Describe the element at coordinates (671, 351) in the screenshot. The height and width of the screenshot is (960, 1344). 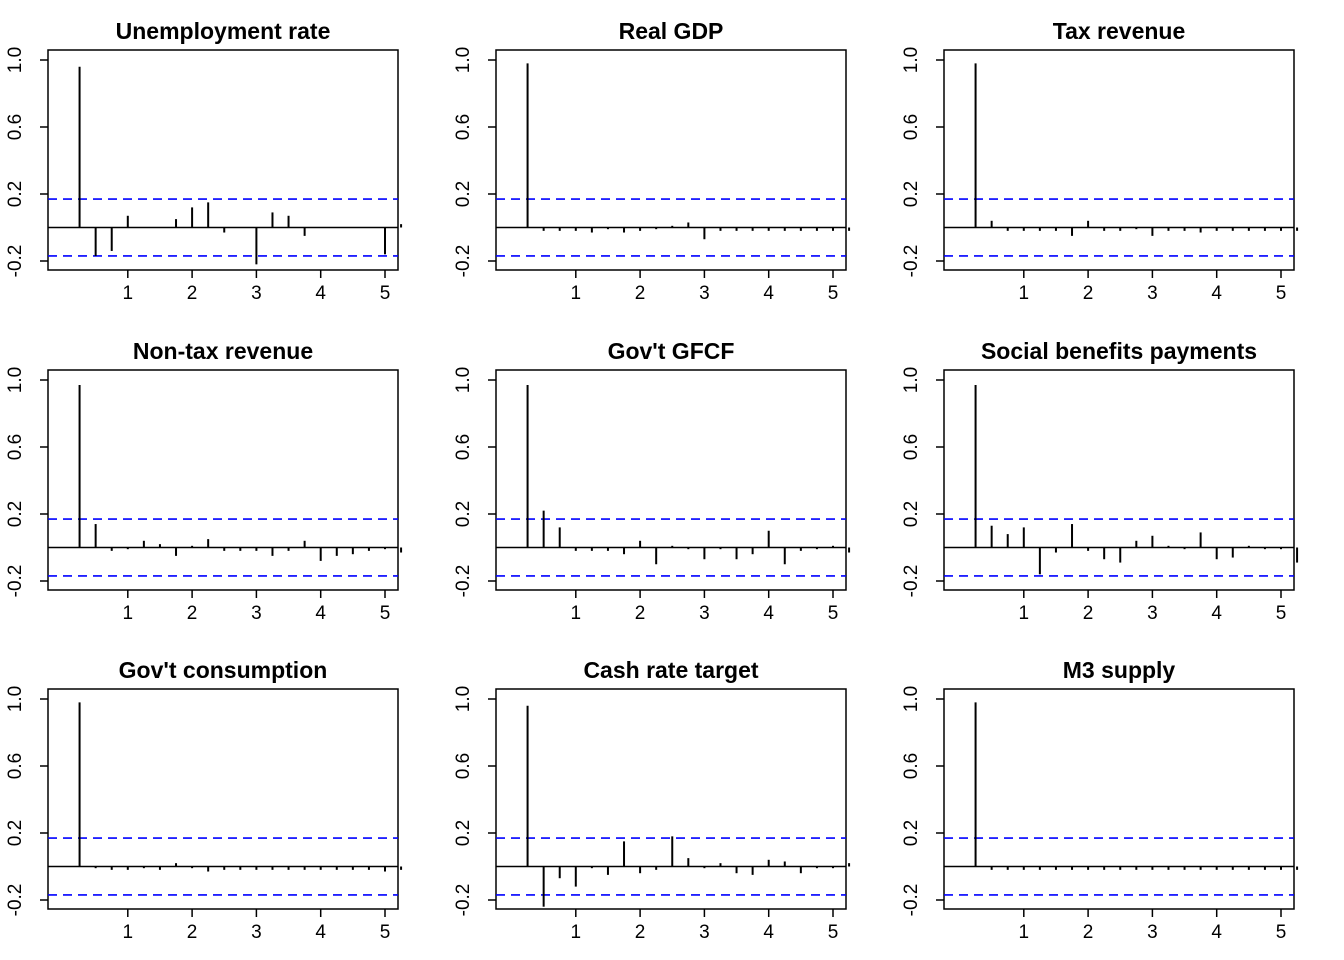
I see `panel-title: Gov't GFCF` at that location.